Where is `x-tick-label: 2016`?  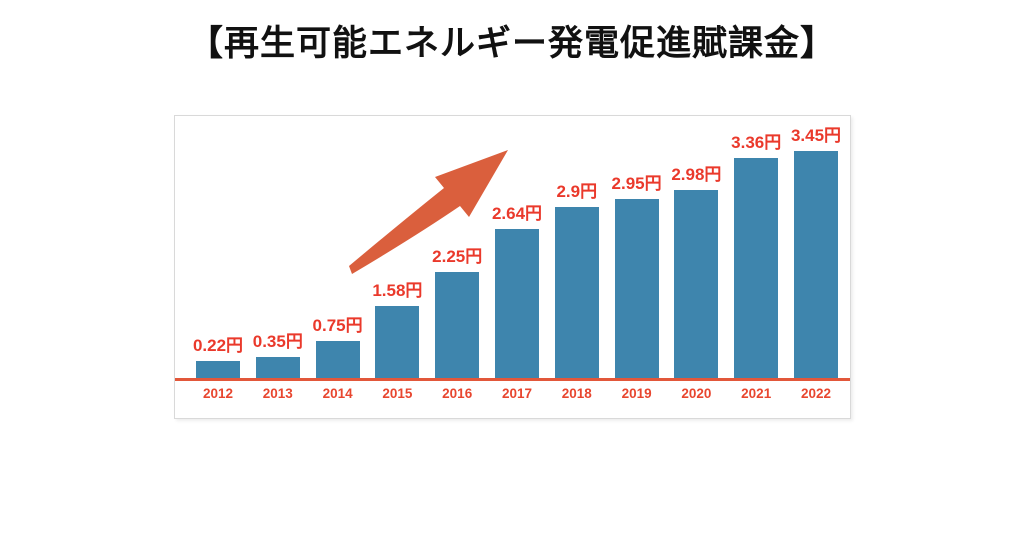
x-tick-label: 2016 is located at coordinates (457, 393).